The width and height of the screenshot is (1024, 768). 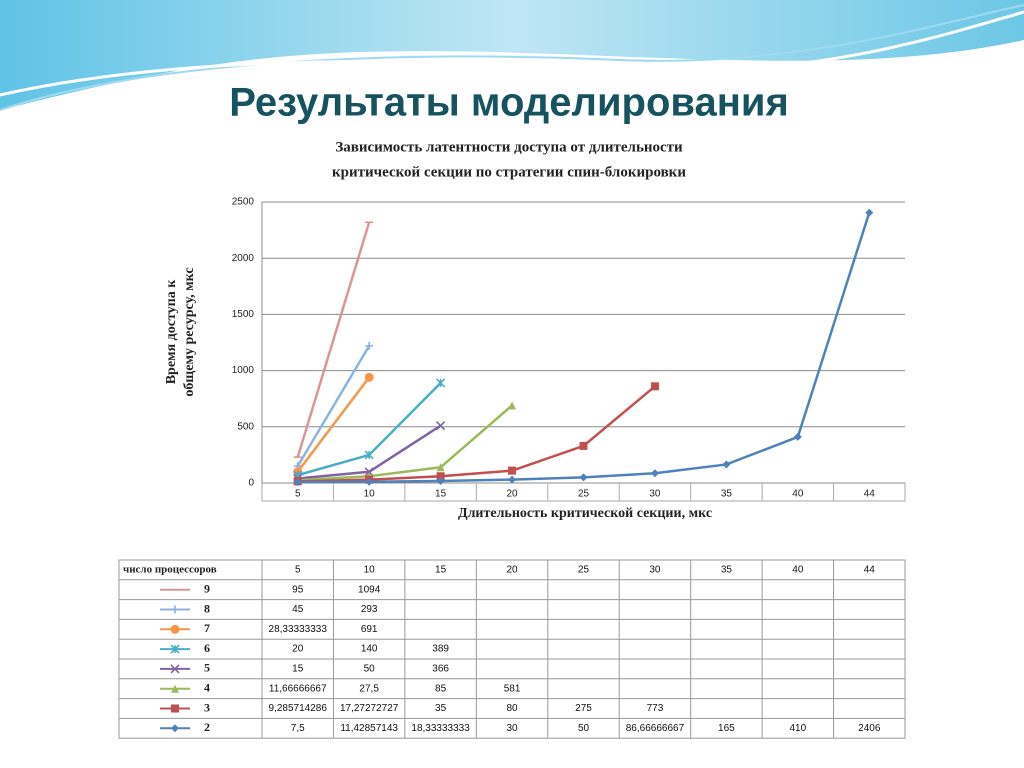 I want to click on legend-label: 4, so click(x=207, y=687).